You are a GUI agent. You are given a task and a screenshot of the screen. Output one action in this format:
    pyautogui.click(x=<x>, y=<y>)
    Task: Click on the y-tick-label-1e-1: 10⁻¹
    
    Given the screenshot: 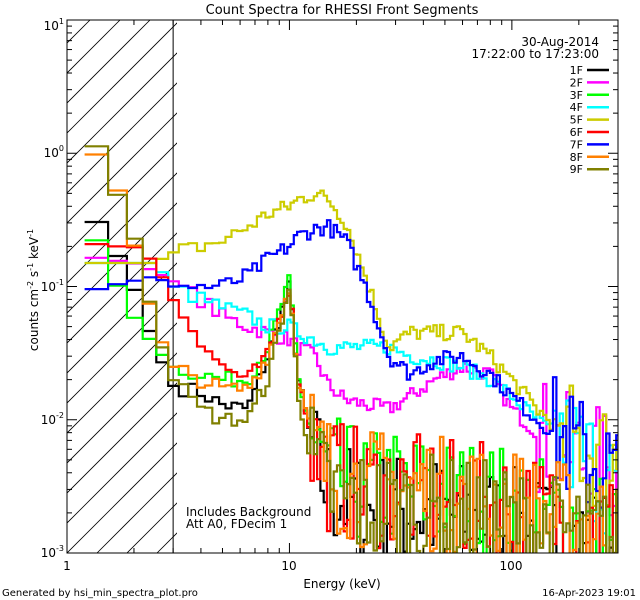 What is the action you would take?
    pyautogui.click(x=52, y=286)
    